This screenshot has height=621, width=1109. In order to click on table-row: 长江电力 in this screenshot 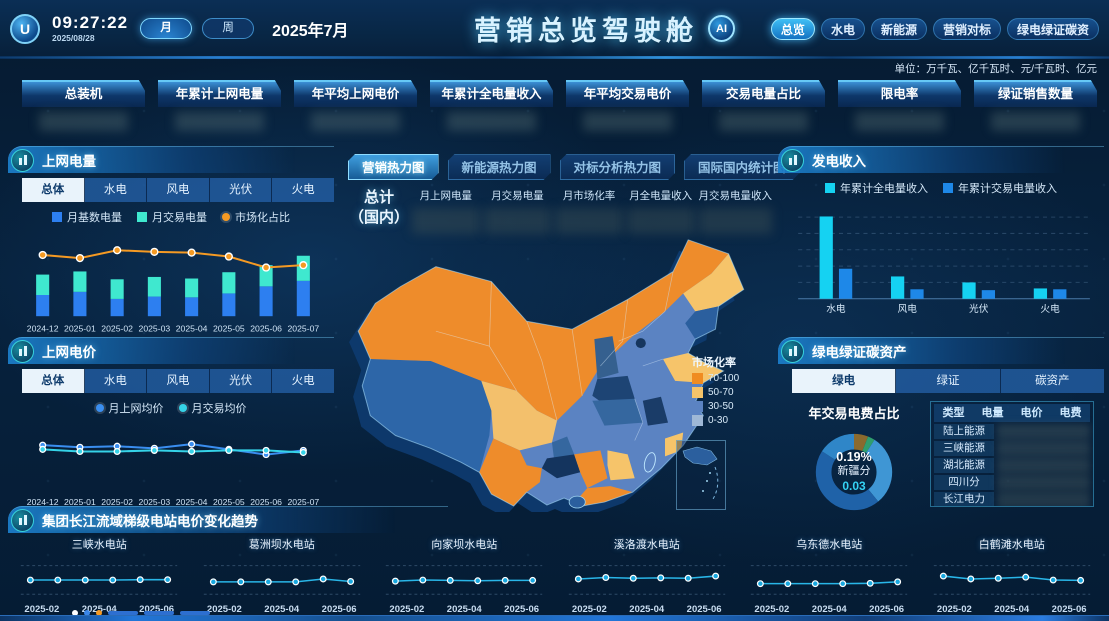, I will do `click(1012, 499)`.